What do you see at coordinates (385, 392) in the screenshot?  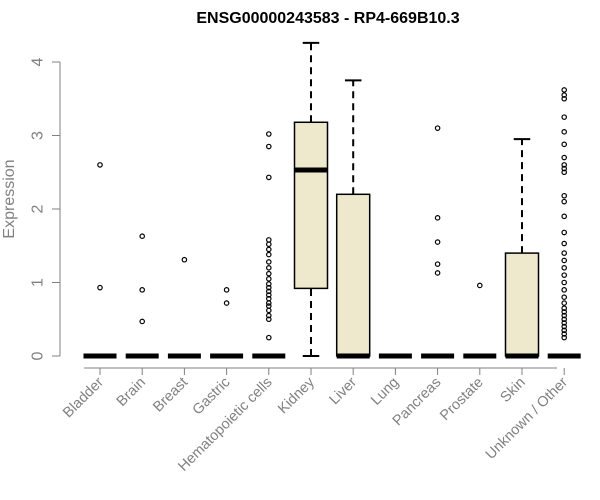 I see `x-tick-label-7: Lung` at bounding box center [385, 392].